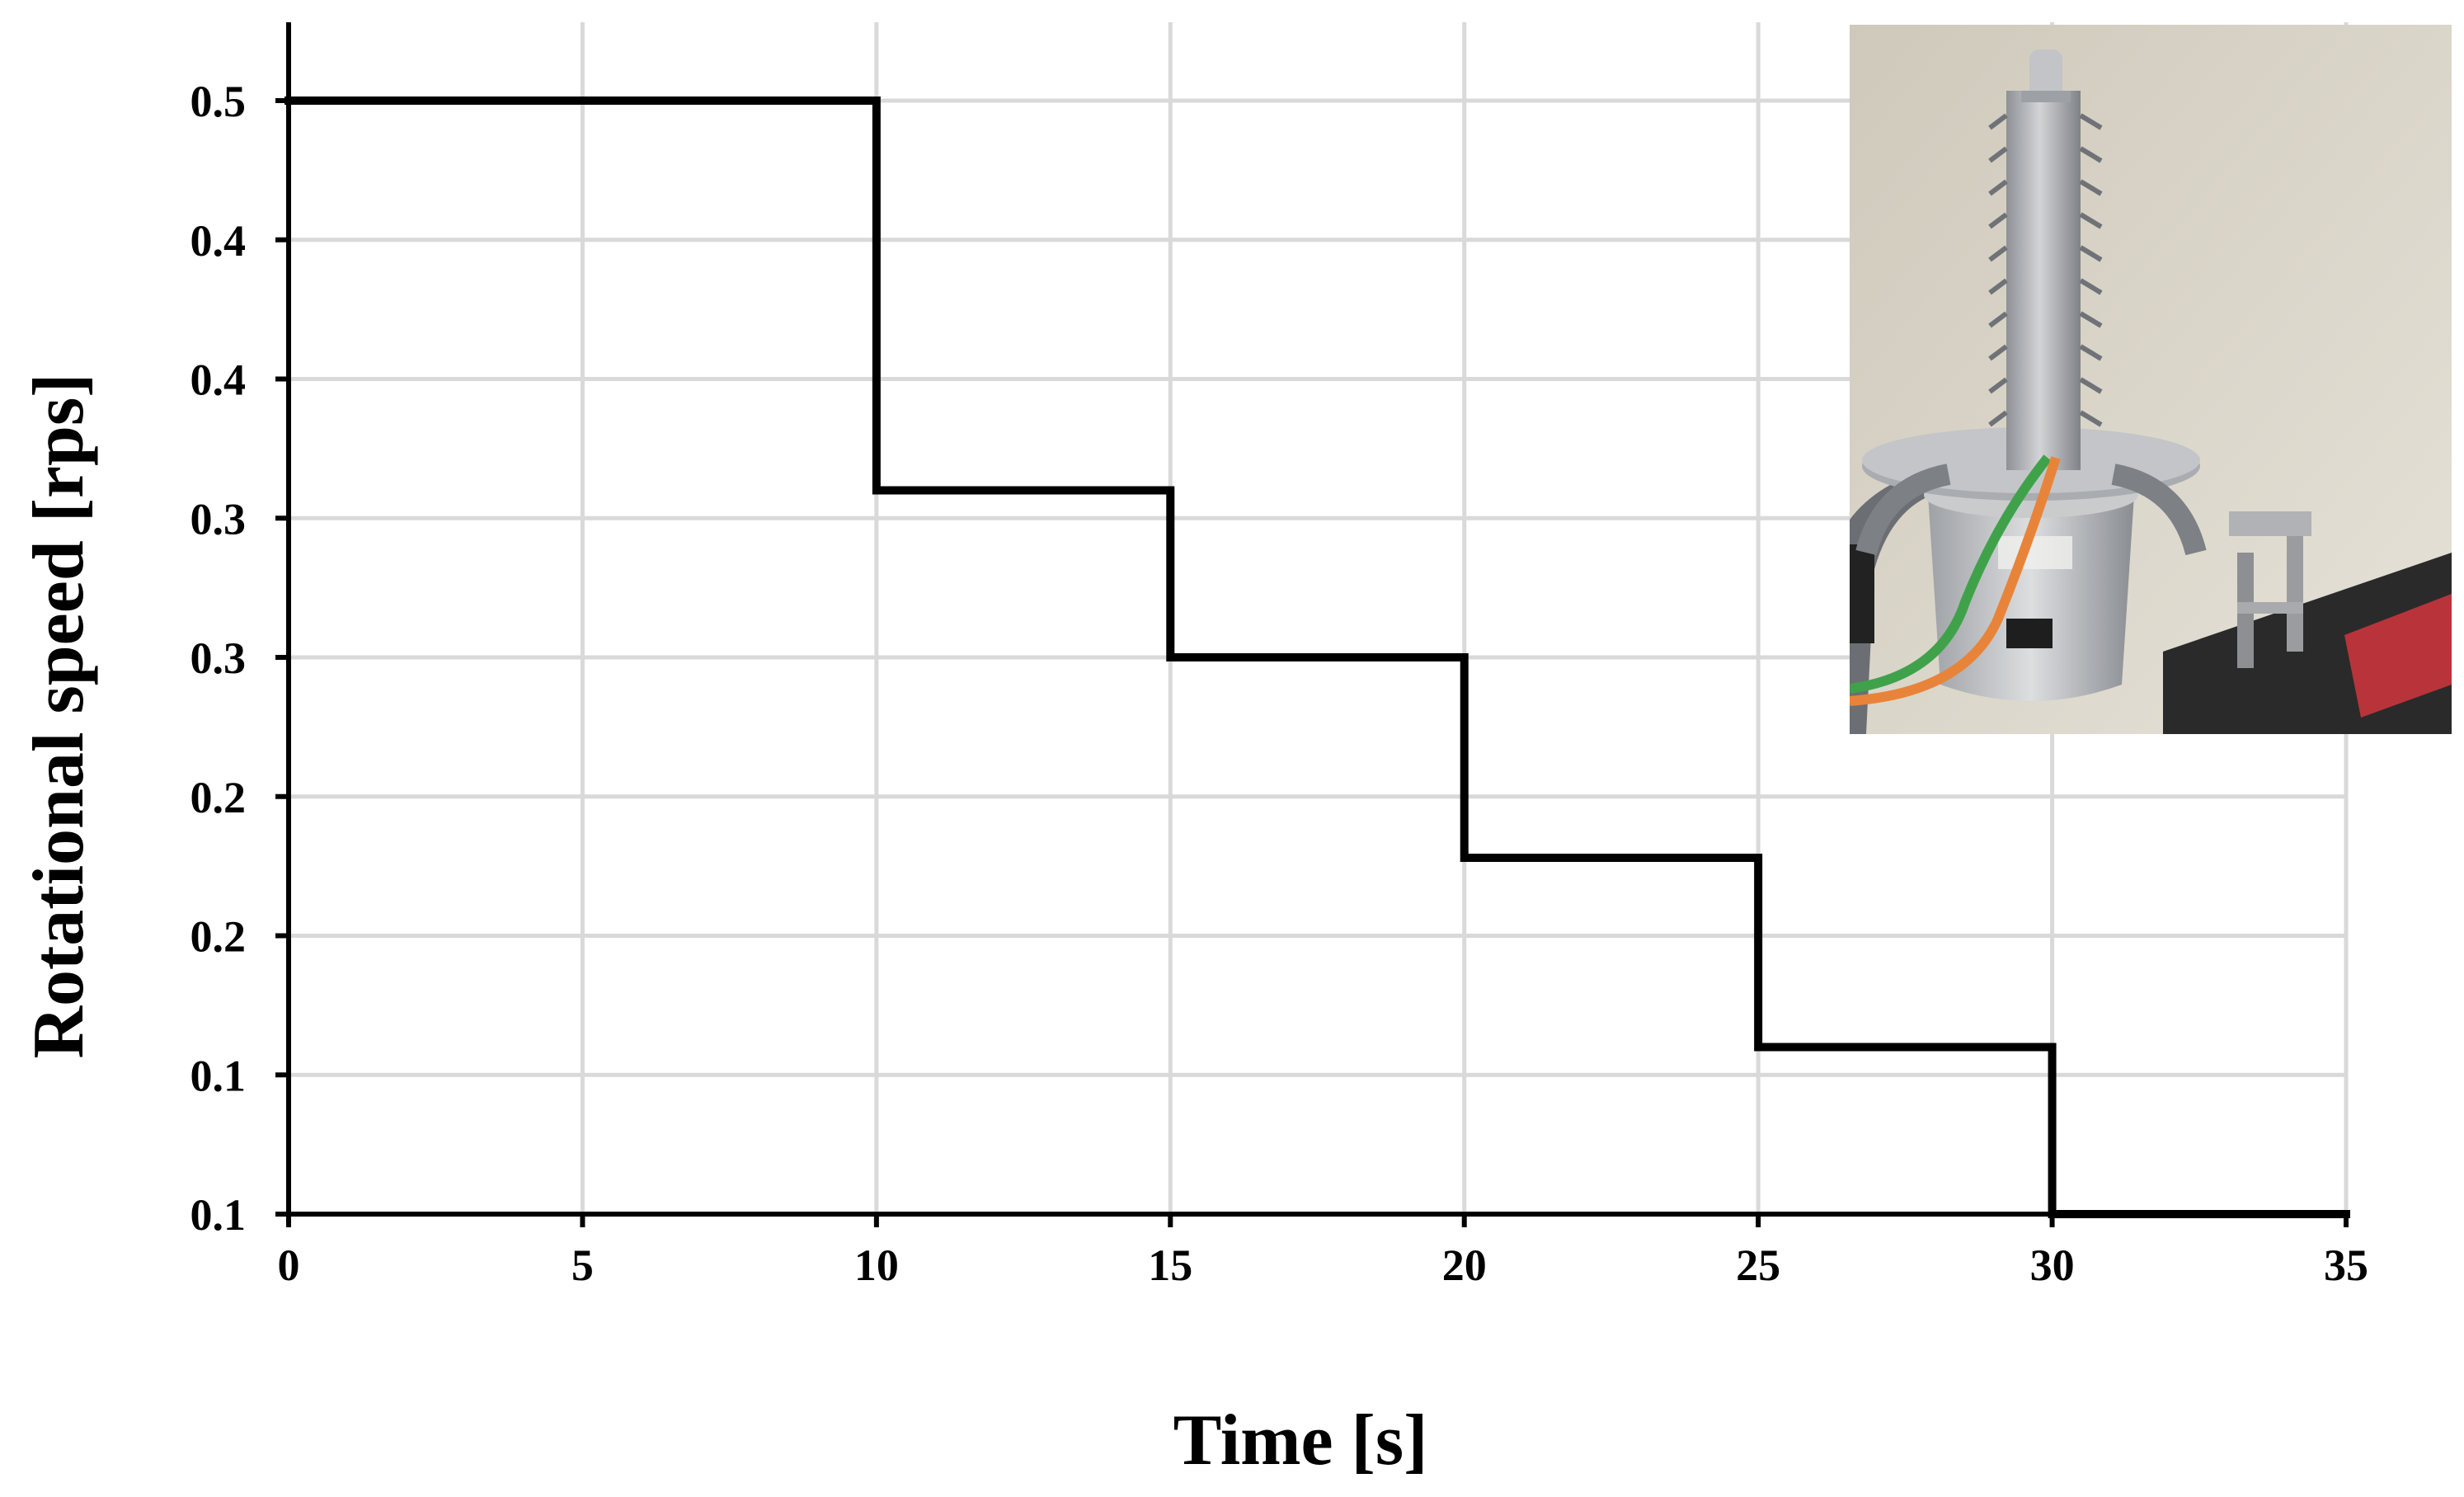 The height and width of the screenshot is (1497, 2464). What do you see at coordinates (289, 1265) in the screenshot?
I see `x-tick-label: 0` at bounding box center [289, 1265].